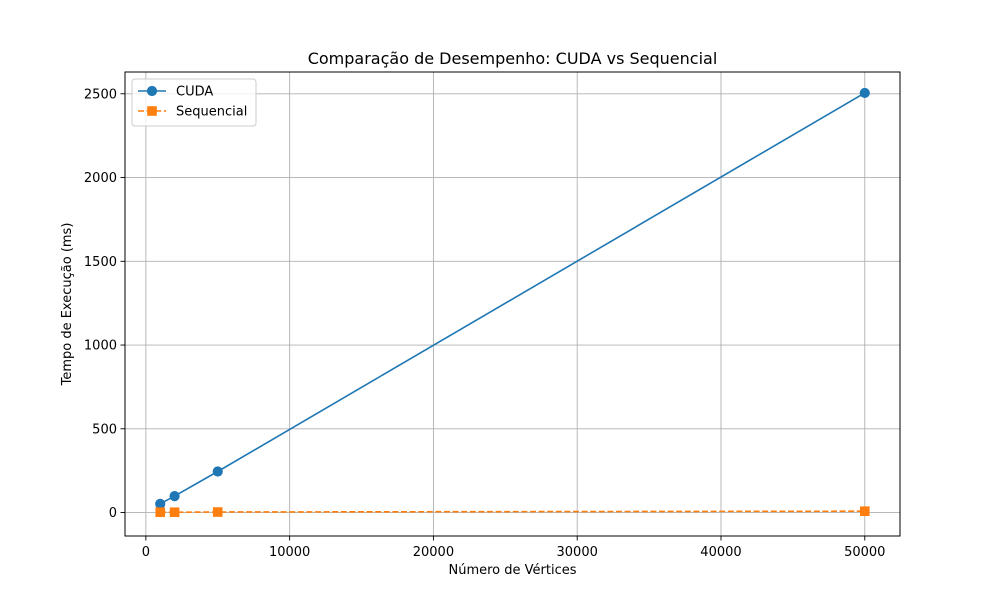 The image size is (1000, 600). What do you see at coordinates (152, 111) in the screenshot?
I see `legend-marker-sequencial` at bounding box center [152, 111].